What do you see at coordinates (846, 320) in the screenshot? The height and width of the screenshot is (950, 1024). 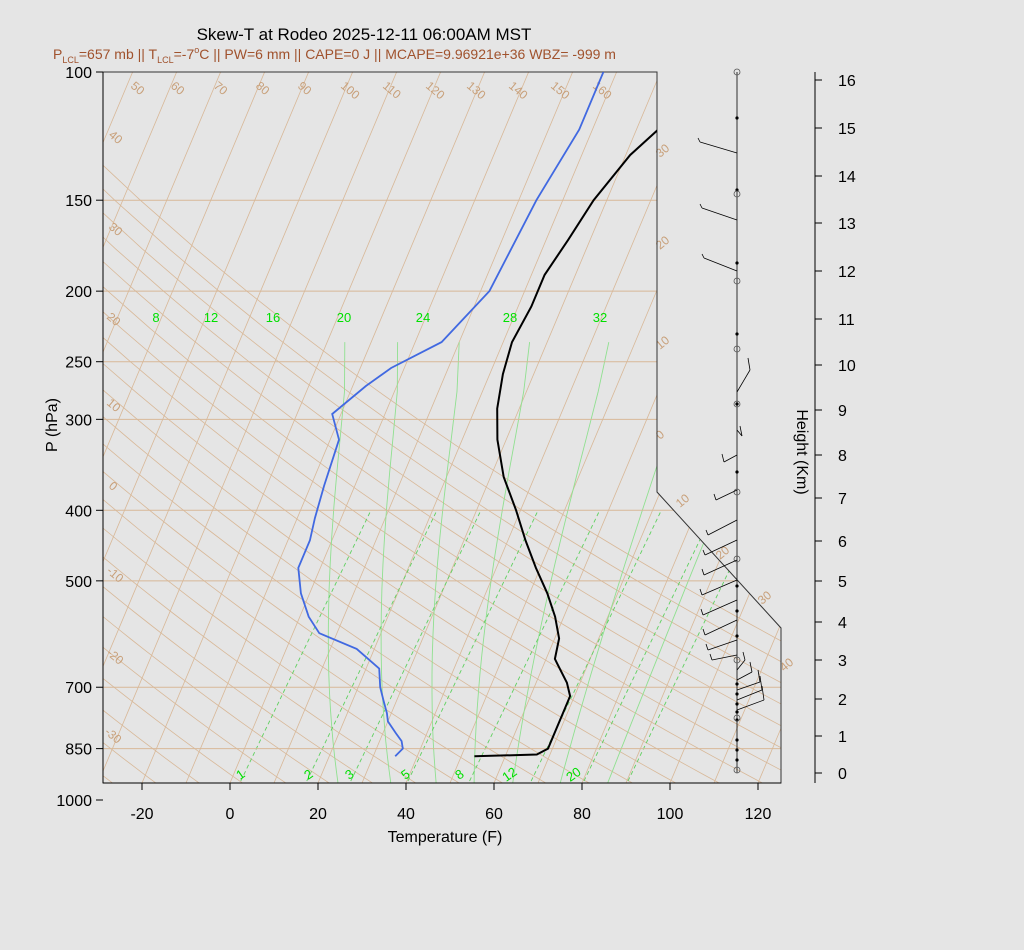 I see `height-tick-label: 11` at bounding box center [846, 320].